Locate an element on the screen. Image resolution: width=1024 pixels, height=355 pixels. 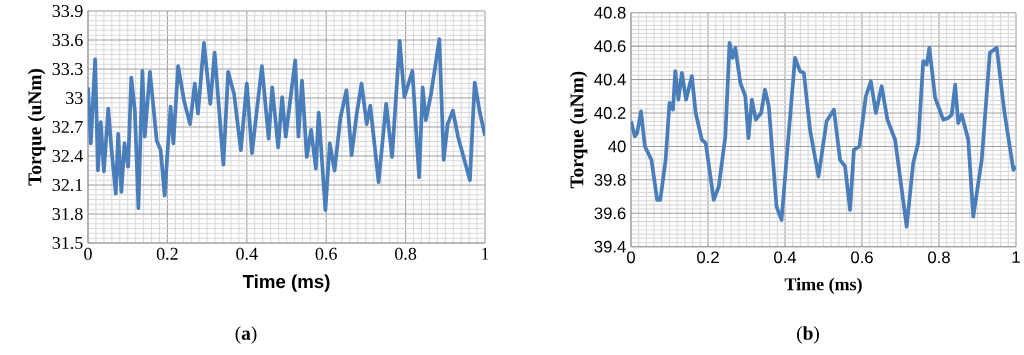
y-tick-label: 39.8 is located at coordinates (610, 179).